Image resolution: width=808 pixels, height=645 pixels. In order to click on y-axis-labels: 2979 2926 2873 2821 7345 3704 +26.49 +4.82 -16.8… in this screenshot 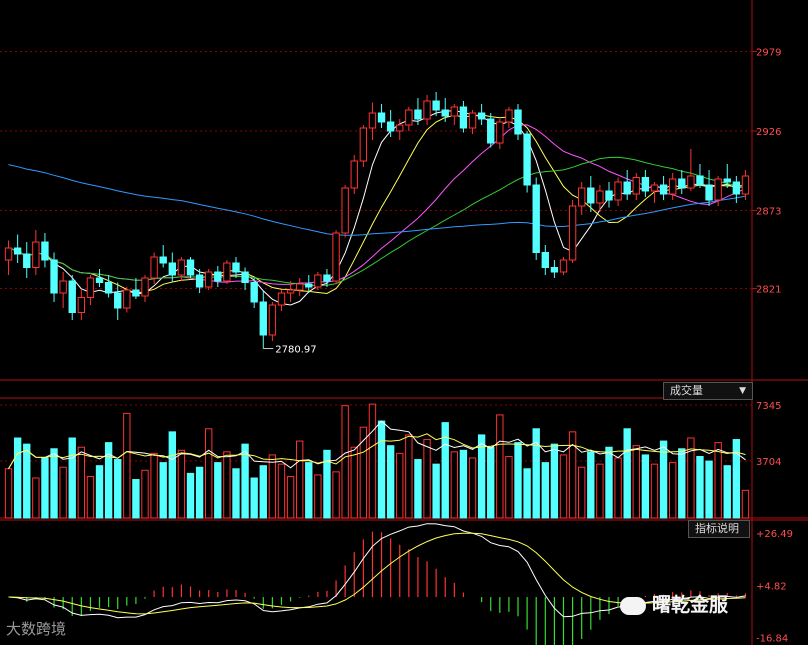, I will do `click(772, 346)`.